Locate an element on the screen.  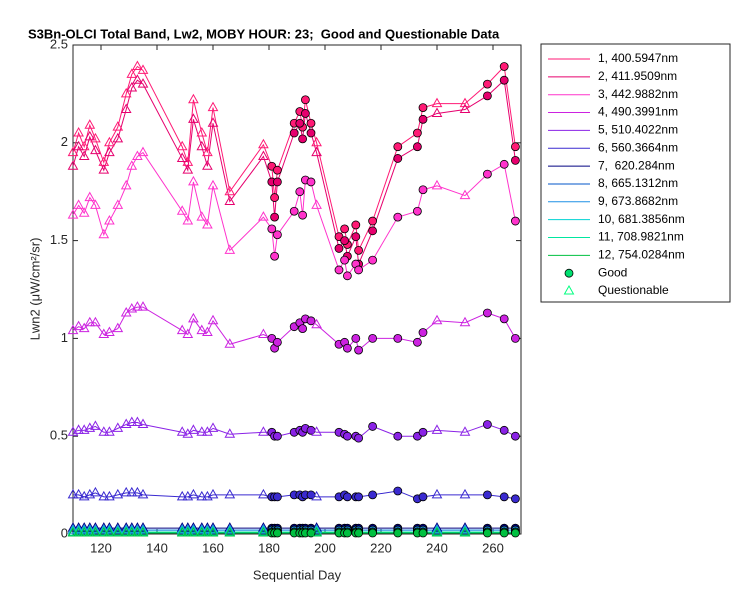
x-tick-label: 140 is located at coordinates (157, 547).